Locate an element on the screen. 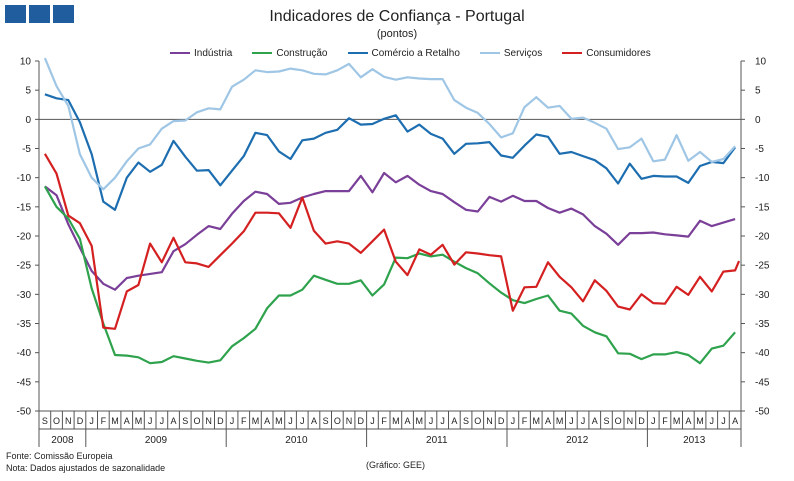 The image size is (794, 481). y-tick-label-left: -25 is located at coordinates (24, 266).